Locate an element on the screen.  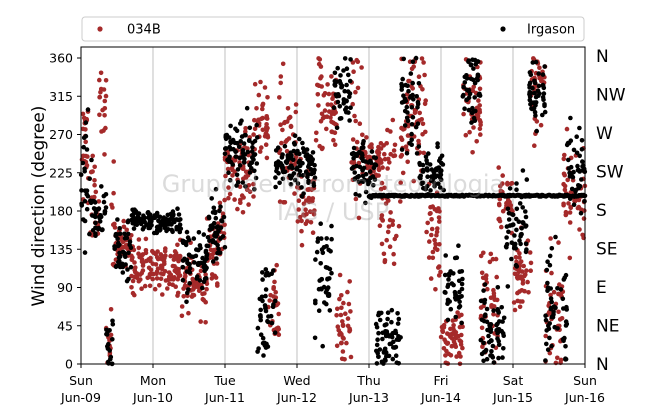
compass-label: S is located at coordinates (601, 211).